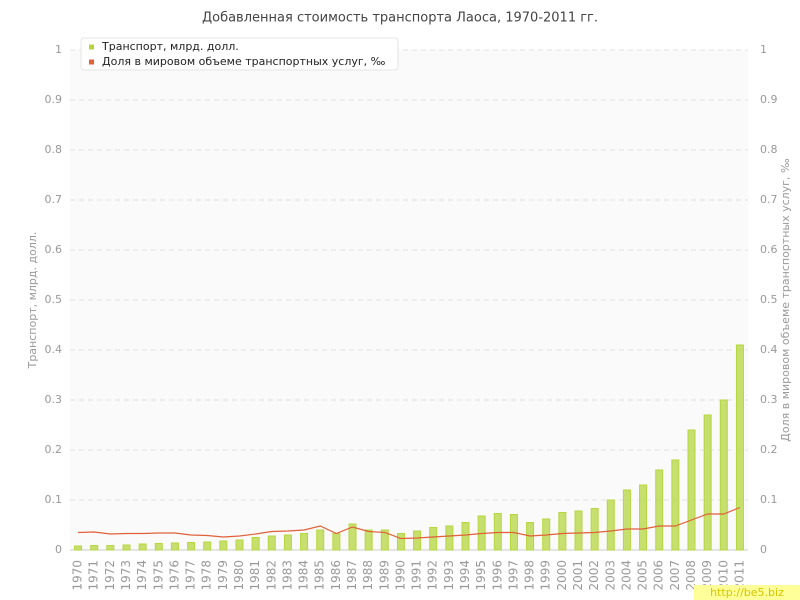  Describe the element at coordinates (769, 499) in the screenshot. I see `y2-tick-label: 0.1` at that location.